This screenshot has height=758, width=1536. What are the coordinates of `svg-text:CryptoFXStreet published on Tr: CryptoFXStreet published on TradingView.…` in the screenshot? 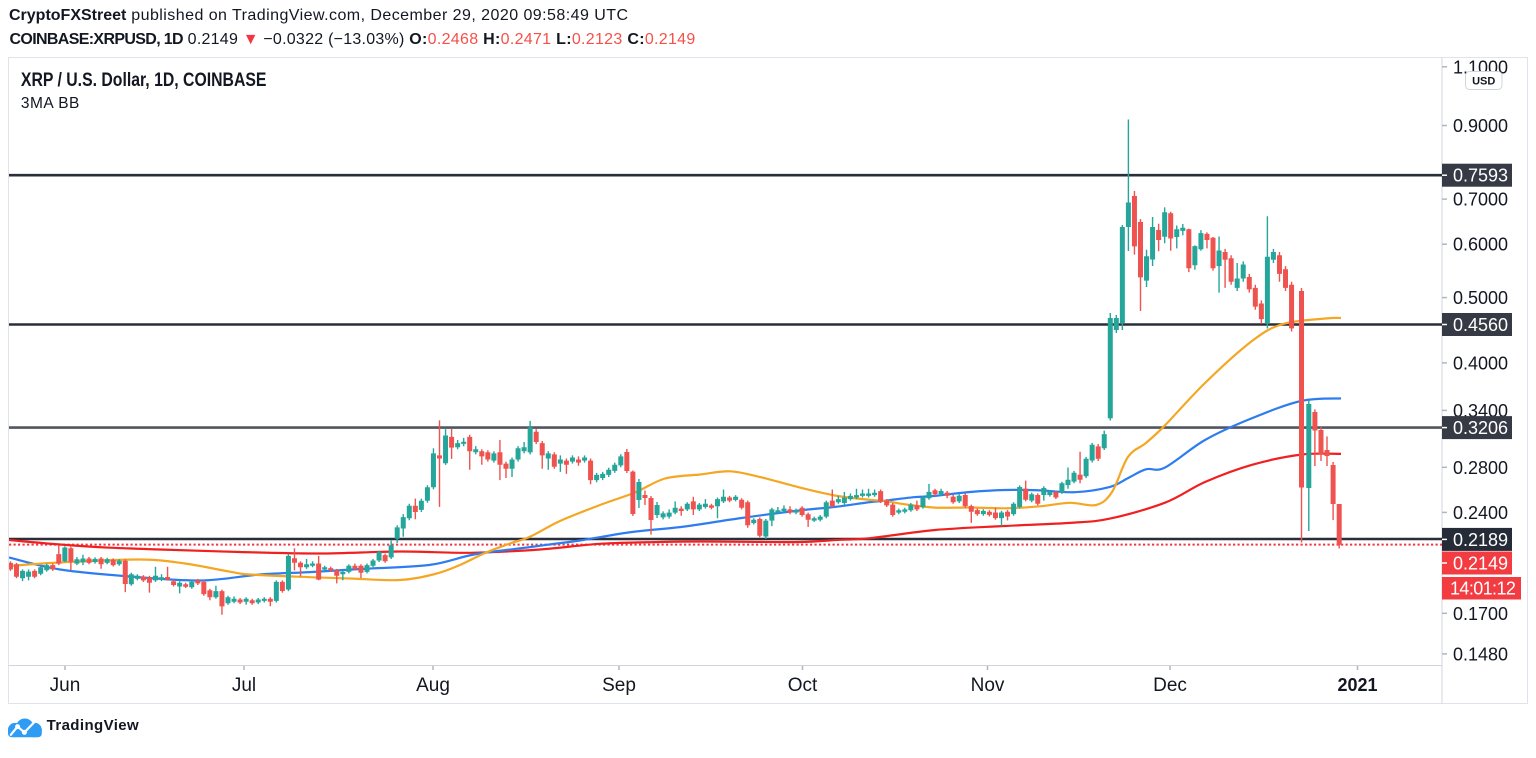 It's located at (318, 15).